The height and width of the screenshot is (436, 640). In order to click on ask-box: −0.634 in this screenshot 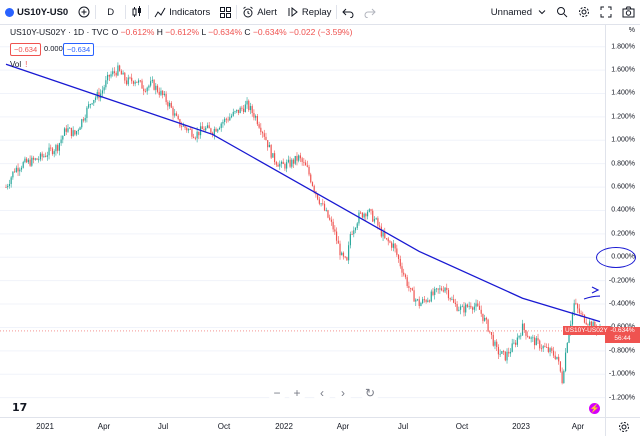, I will do `click(79, 49)`.